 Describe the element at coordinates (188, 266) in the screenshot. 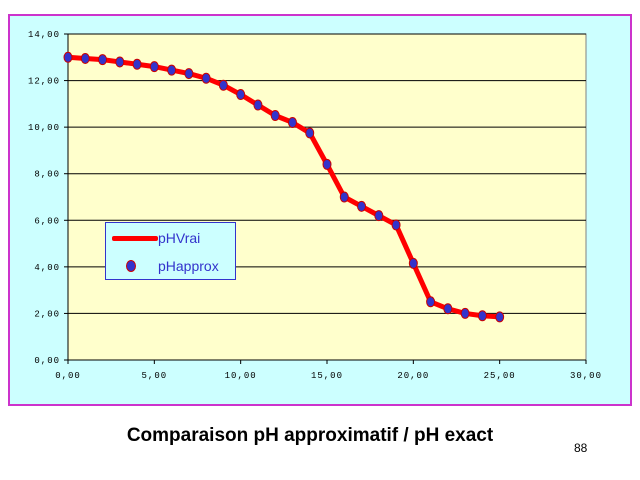

I see `legend-label-phapprox: pHapprox` at that location.